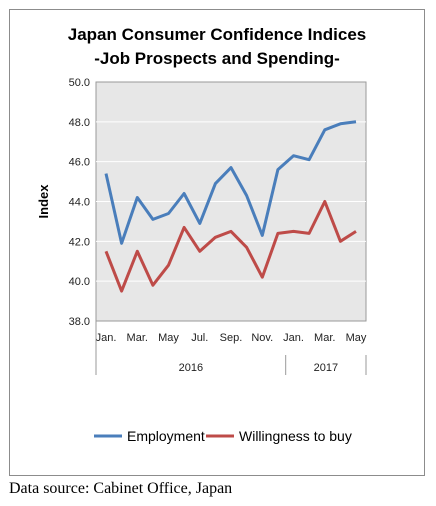 This screenshot has height=506, width=436. What do you see at coordinates (295, 436) in the screenshot?
I see `legend-label: Willingness to buy` at bounding box center [295, 436].